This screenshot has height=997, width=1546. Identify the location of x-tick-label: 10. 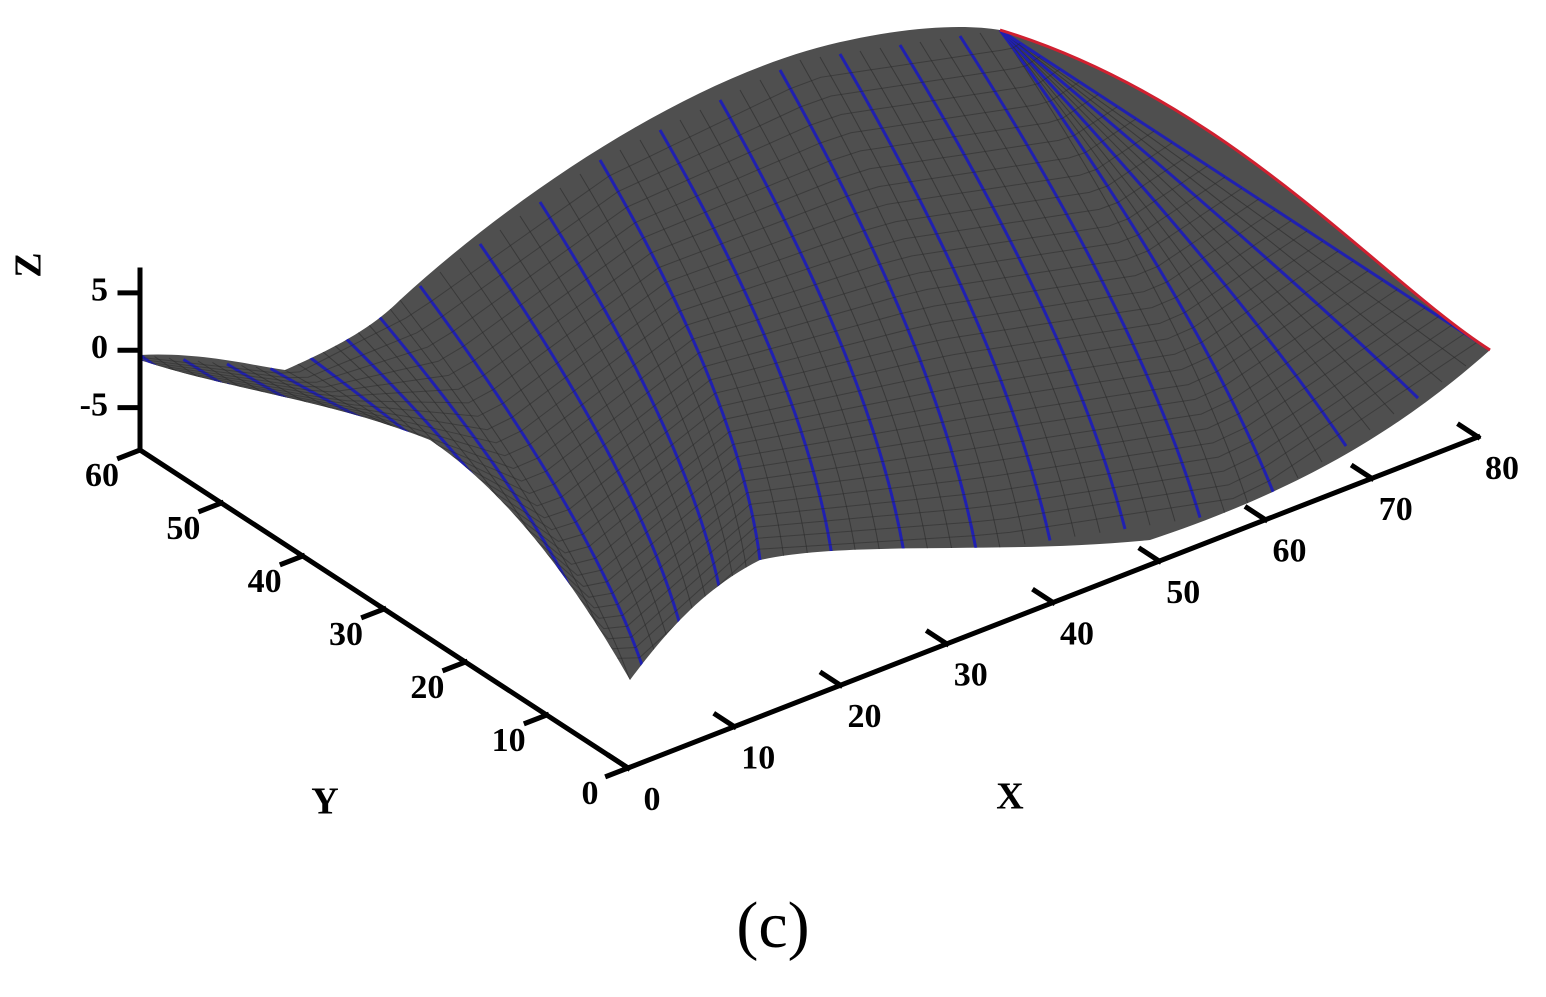
(758, 757).